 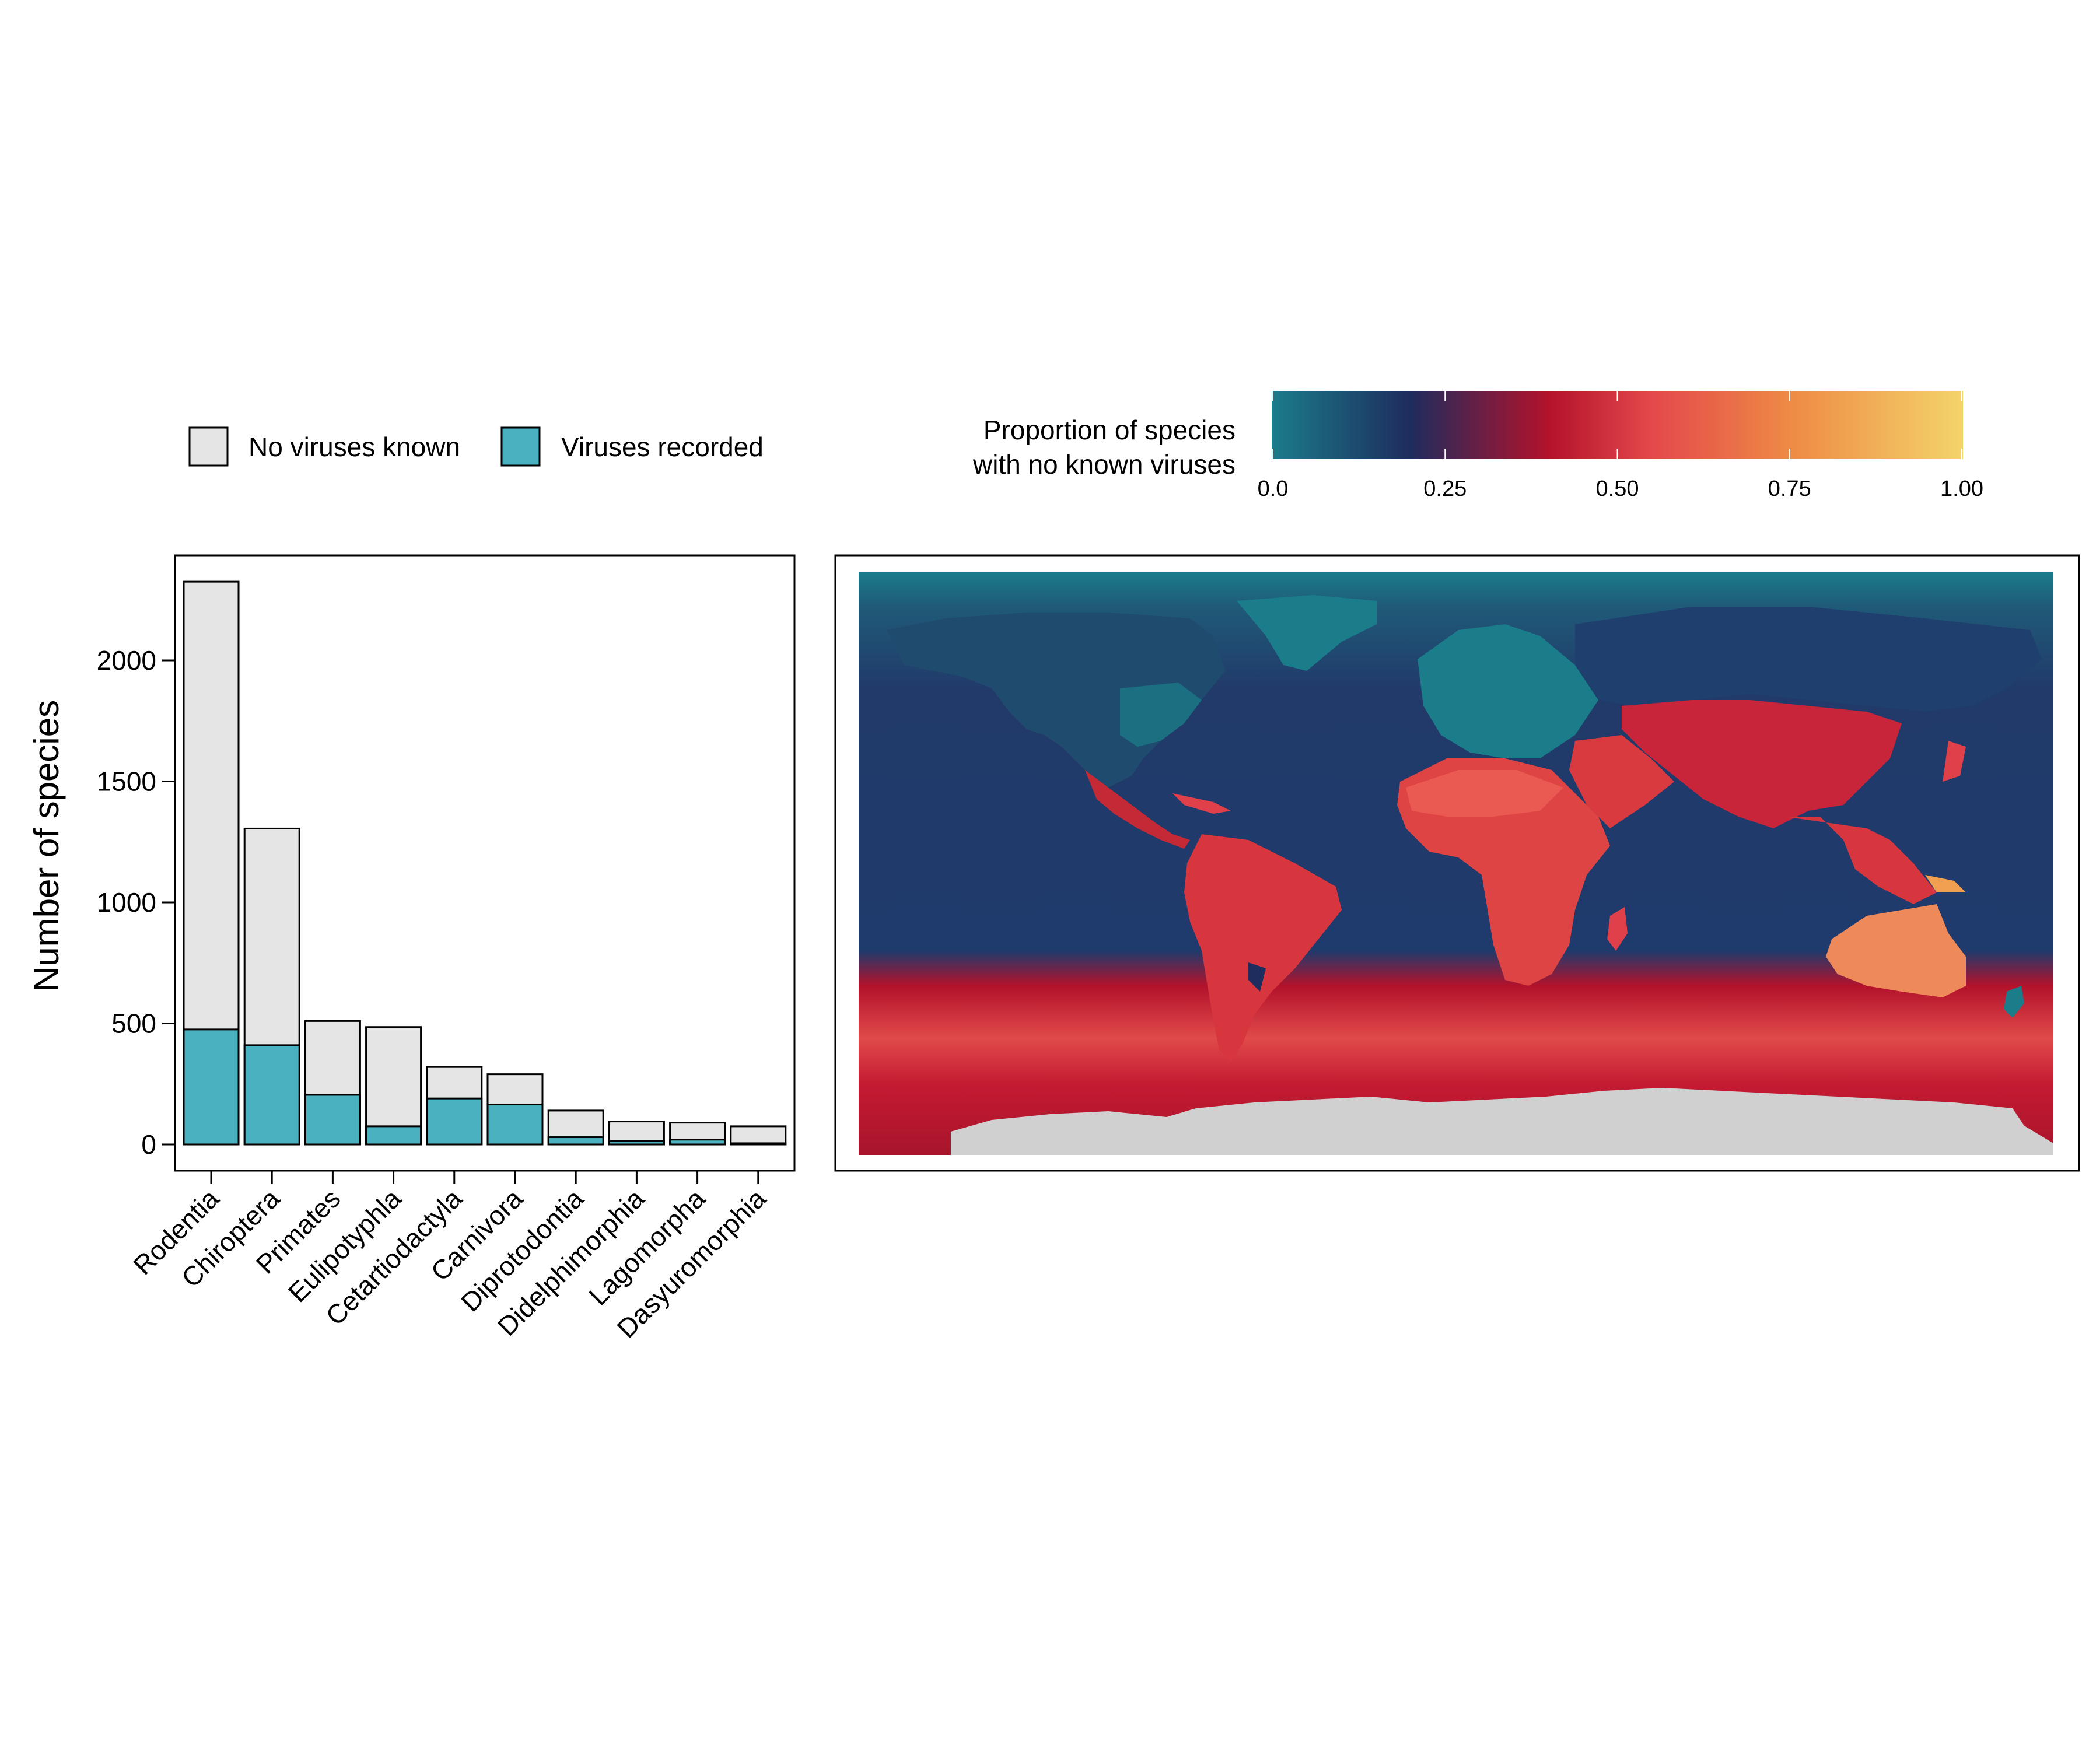 I want to click on bar-legend: No viruses known Viruses recorded, so click(x=476, y=446).